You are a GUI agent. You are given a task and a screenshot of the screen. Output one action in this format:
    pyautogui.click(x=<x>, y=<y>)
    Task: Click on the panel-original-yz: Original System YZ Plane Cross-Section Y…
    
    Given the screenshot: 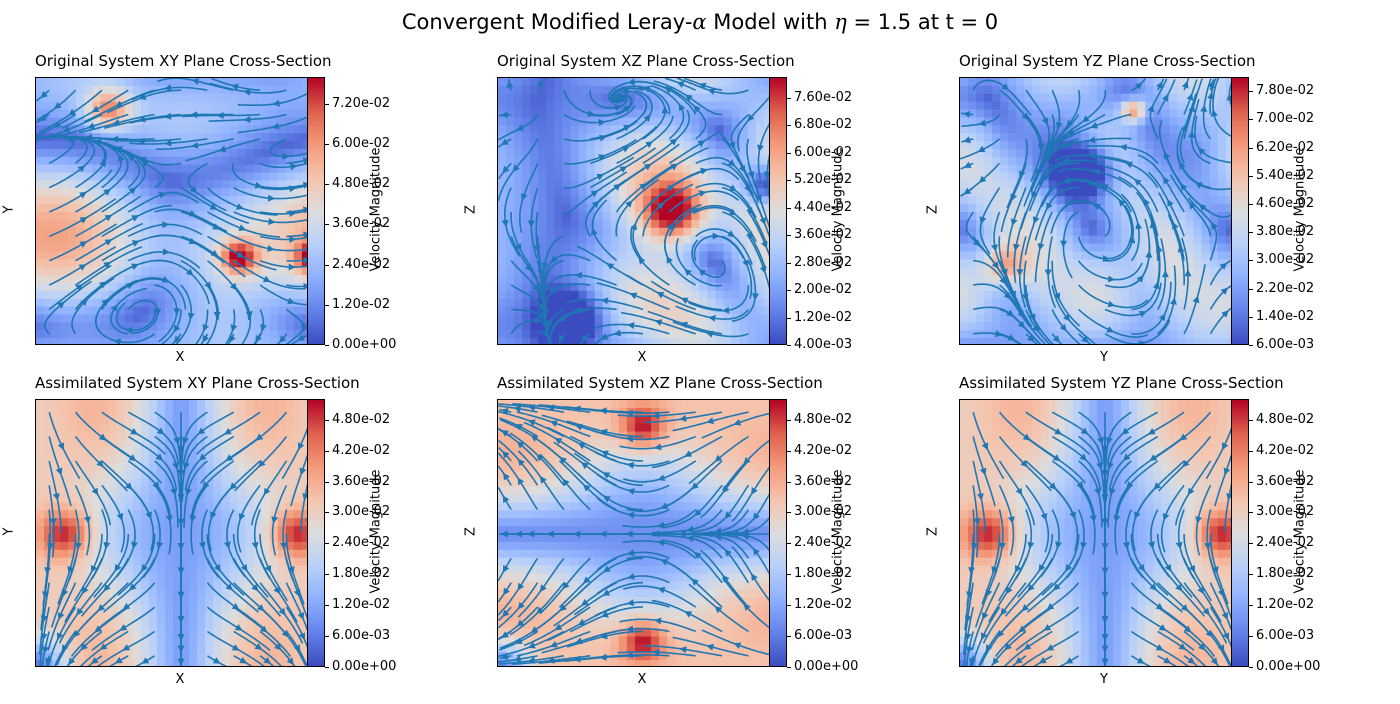 What is the action you would take?
    pyautogui.click(x=1134, y=217)
    